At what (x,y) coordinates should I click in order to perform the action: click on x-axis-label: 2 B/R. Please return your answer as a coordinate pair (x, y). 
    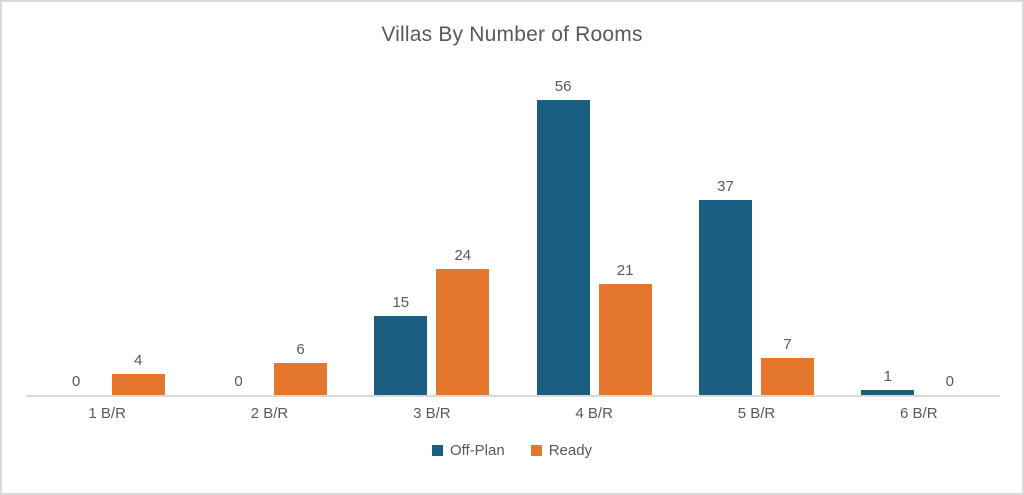
    Looking at the image, I should click on (269, 413).